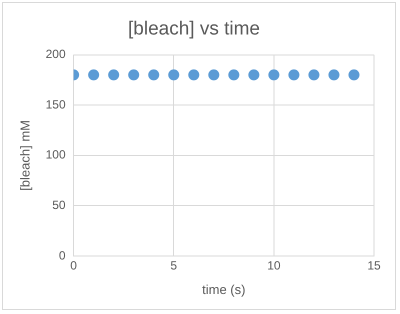 Image resolution: width=400 pixels, height=314 pixels. What do you see at coordinates (224, 289) in the screenshot?
I see `x-axis-title: time (s)` at bounding box center [224, 289].